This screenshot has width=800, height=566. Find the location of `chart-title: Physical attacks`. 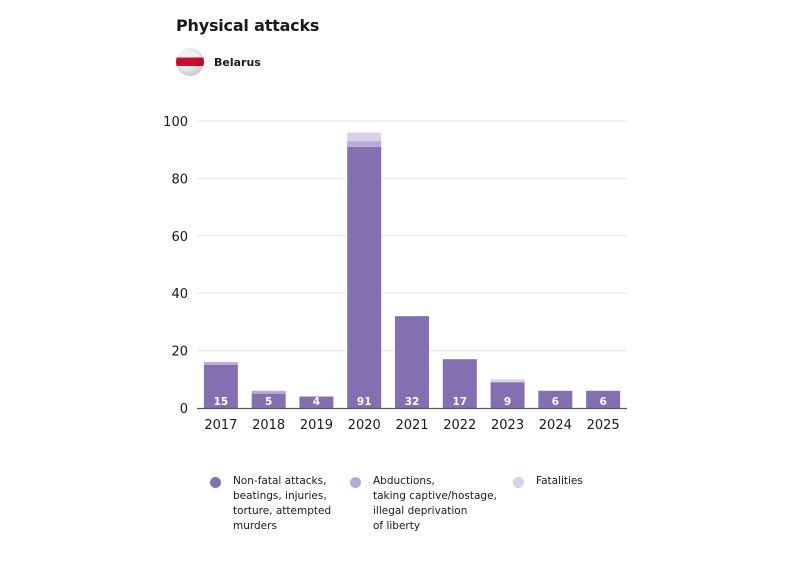

chart-title: Physical attacks is located at coordinates (248, 25).